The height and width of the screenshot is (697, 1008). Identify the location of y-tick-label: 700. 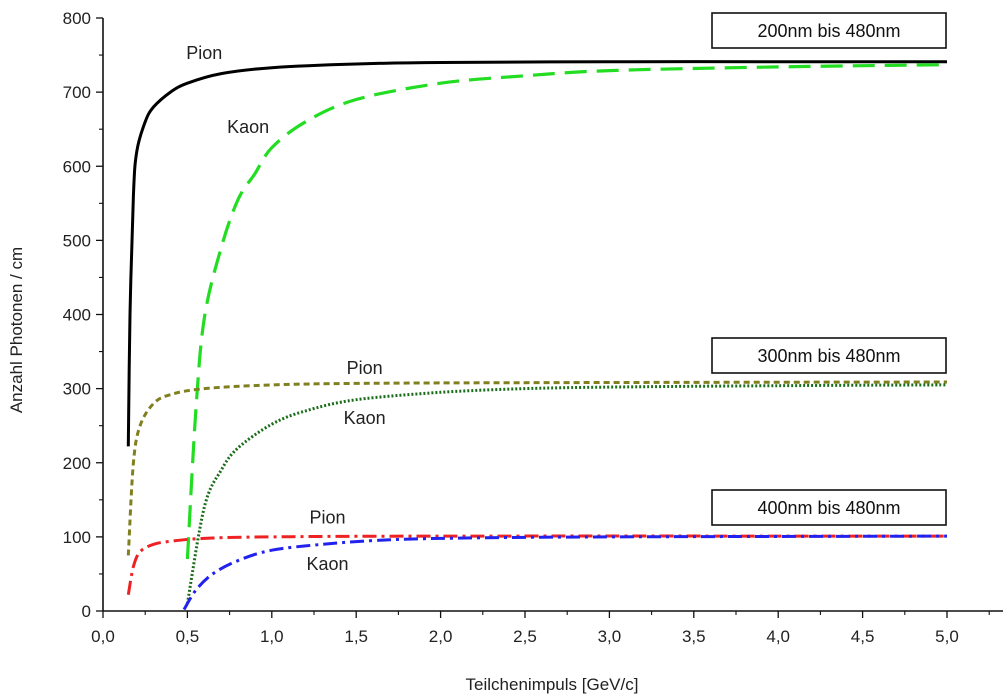
(77, 92).